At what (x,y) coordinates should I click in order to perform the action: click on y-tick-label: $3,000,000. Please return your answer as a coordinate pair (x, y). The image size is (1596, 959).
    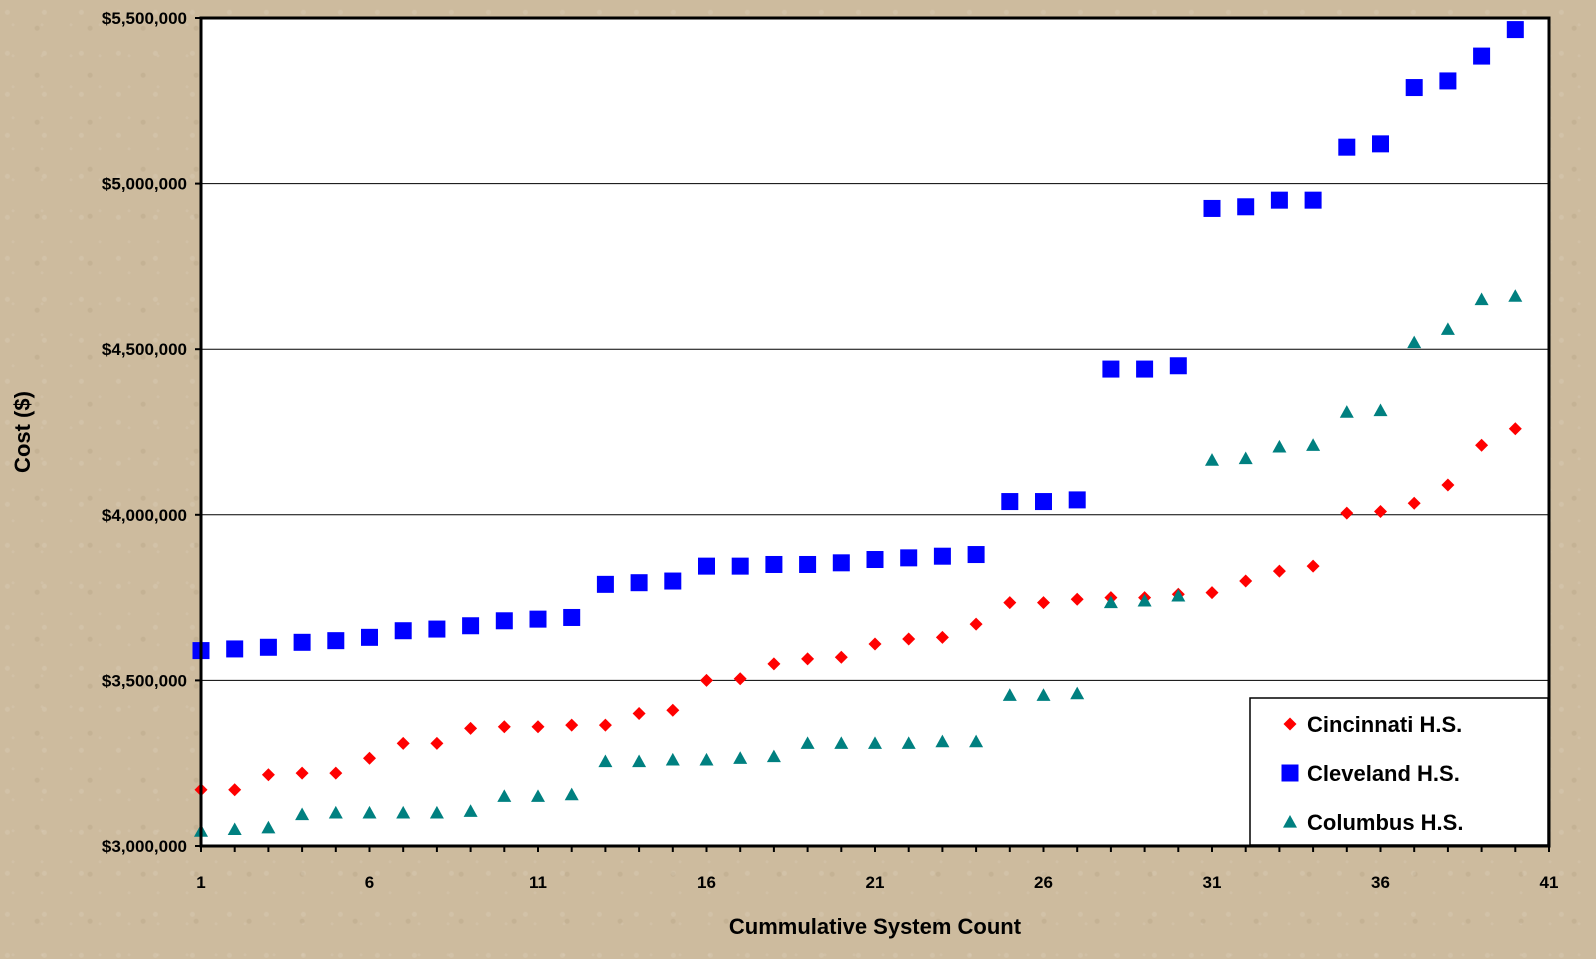
    Looking at the image, I should click on (144, 846).